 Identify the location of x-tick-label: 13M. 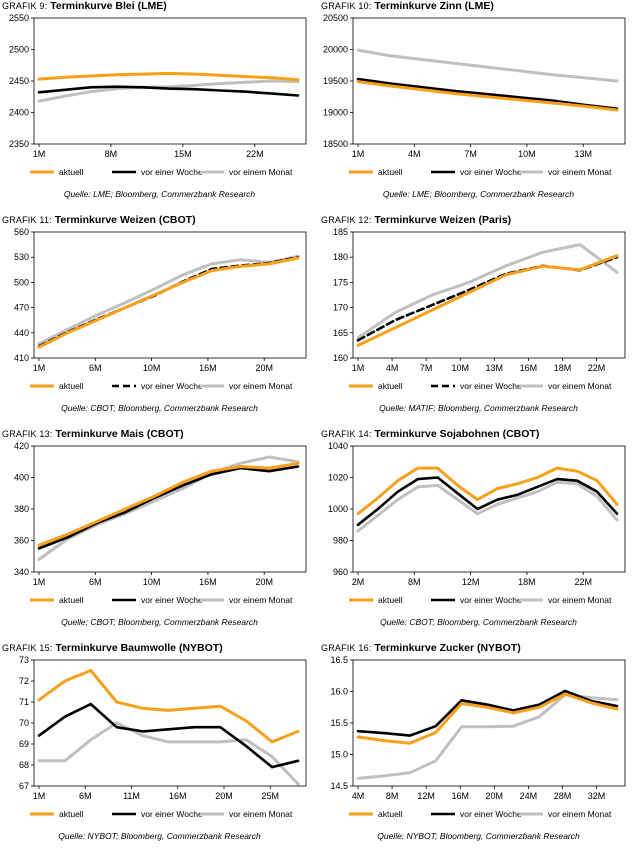
(583, 154).